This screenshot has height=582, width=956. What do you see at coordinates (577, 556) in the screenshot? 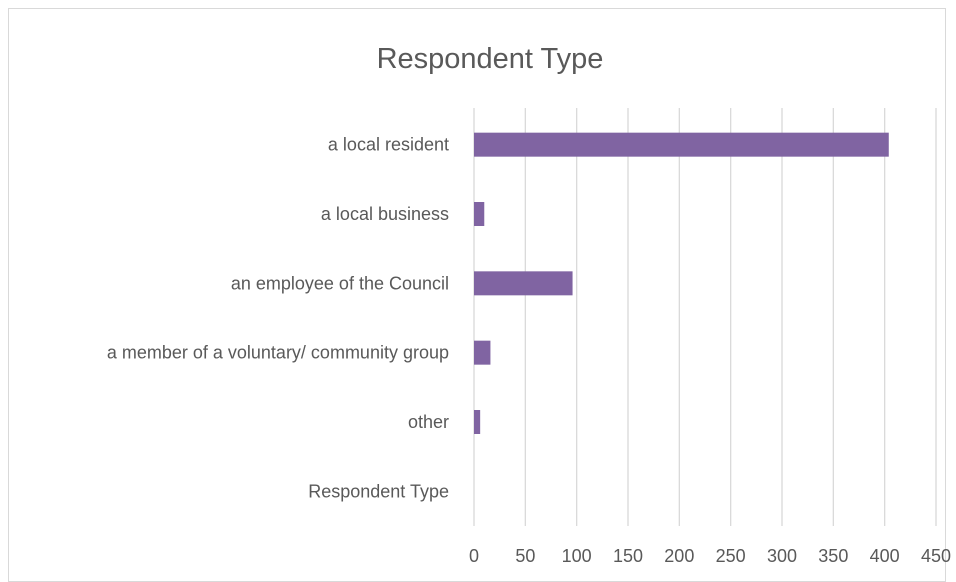
I see `x-tick-label: 100` at bounding box center [577, 556].